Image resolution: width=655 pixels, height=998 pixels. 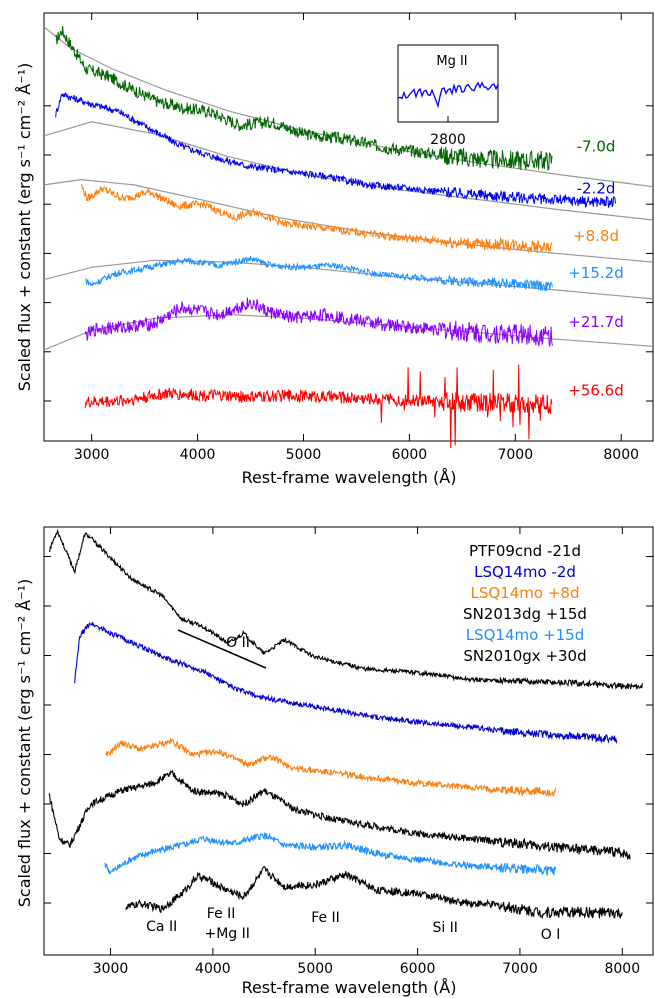 What do you see at coordinates (319, 273) in the screenshot?
I see `spectrum-+15.2d` at bounding box center [319, 273].